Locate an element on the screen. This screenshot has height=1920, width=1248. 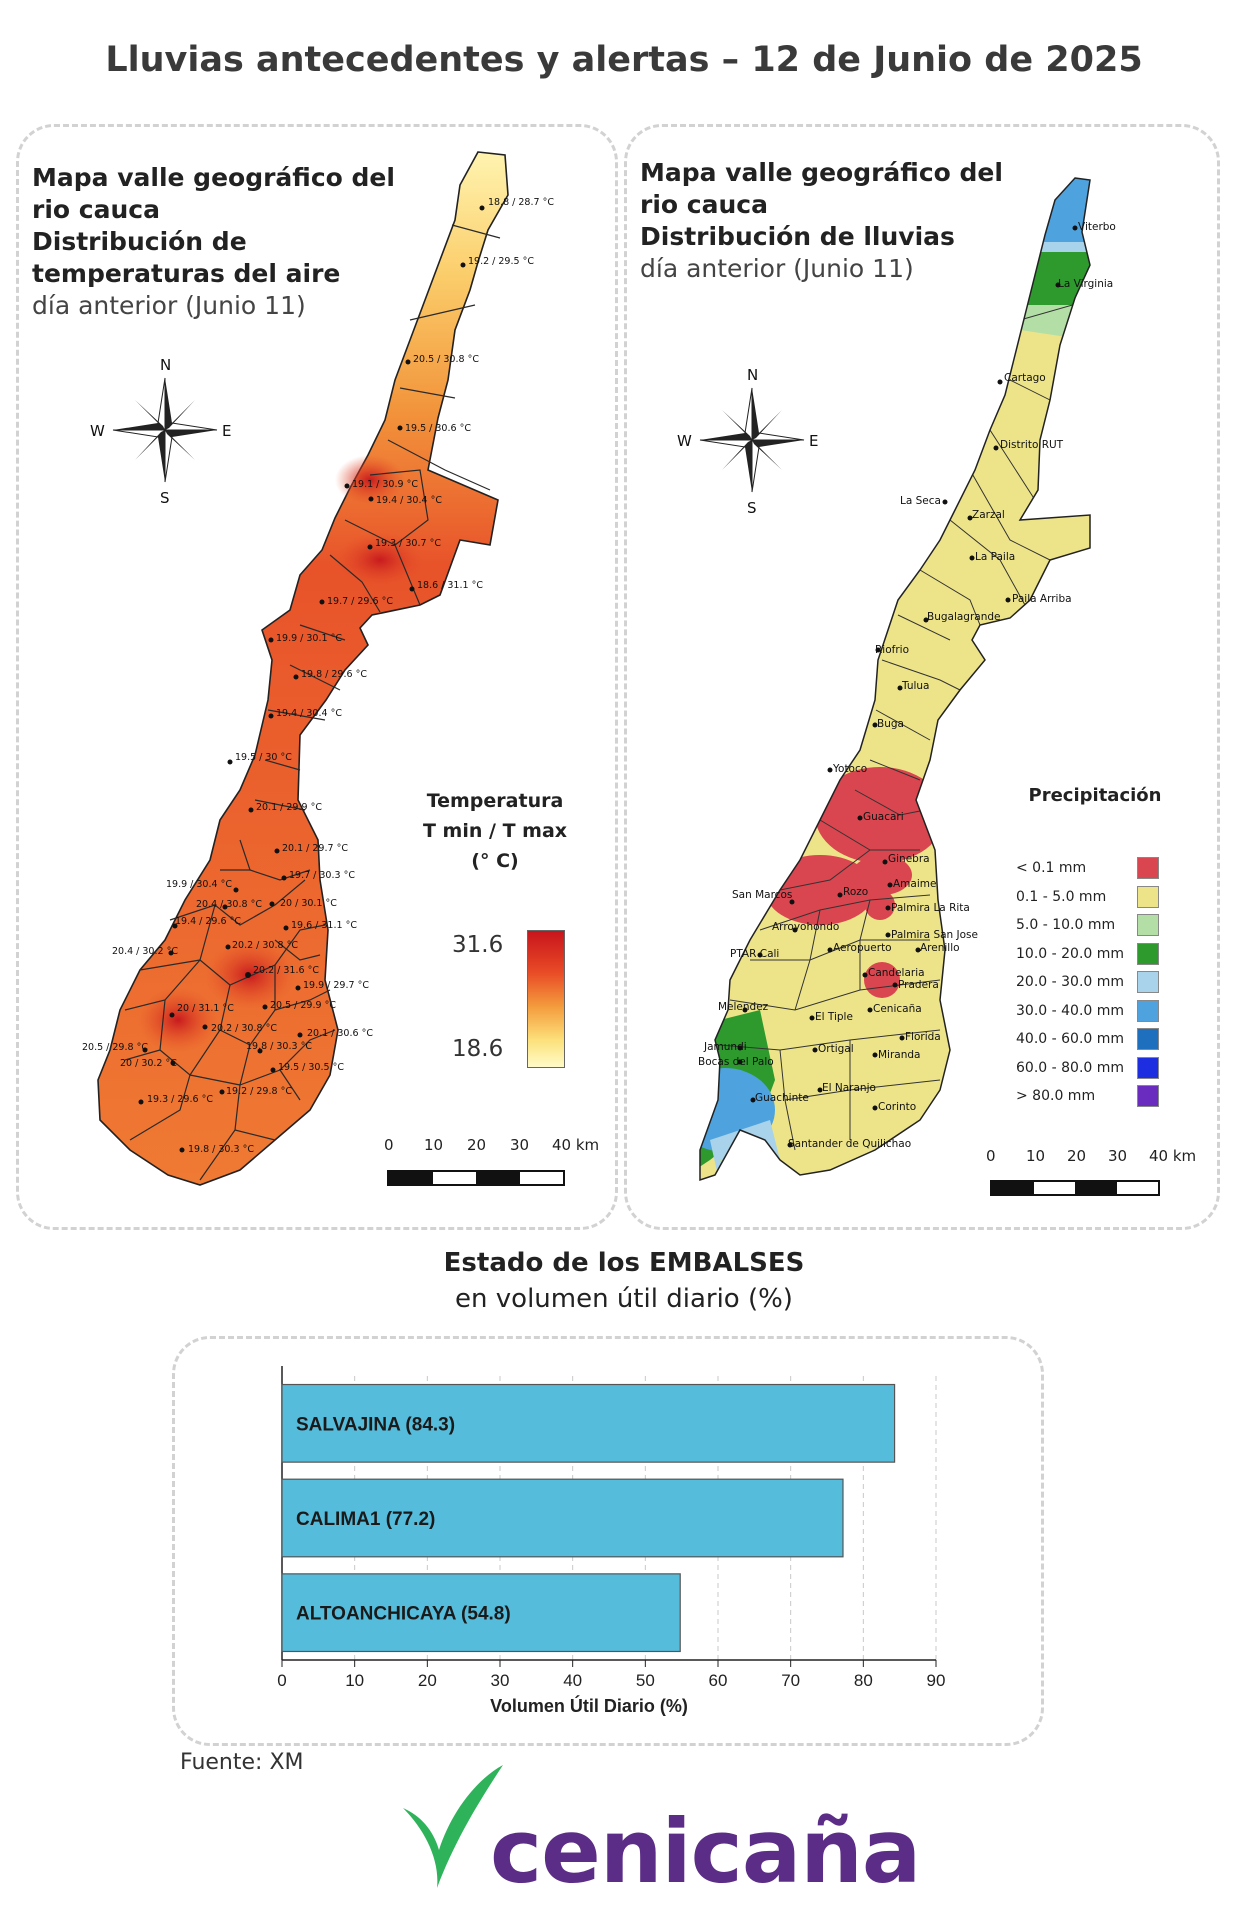
station-point: 20 / 31.1 °C is located at coordinates (201, 1010).